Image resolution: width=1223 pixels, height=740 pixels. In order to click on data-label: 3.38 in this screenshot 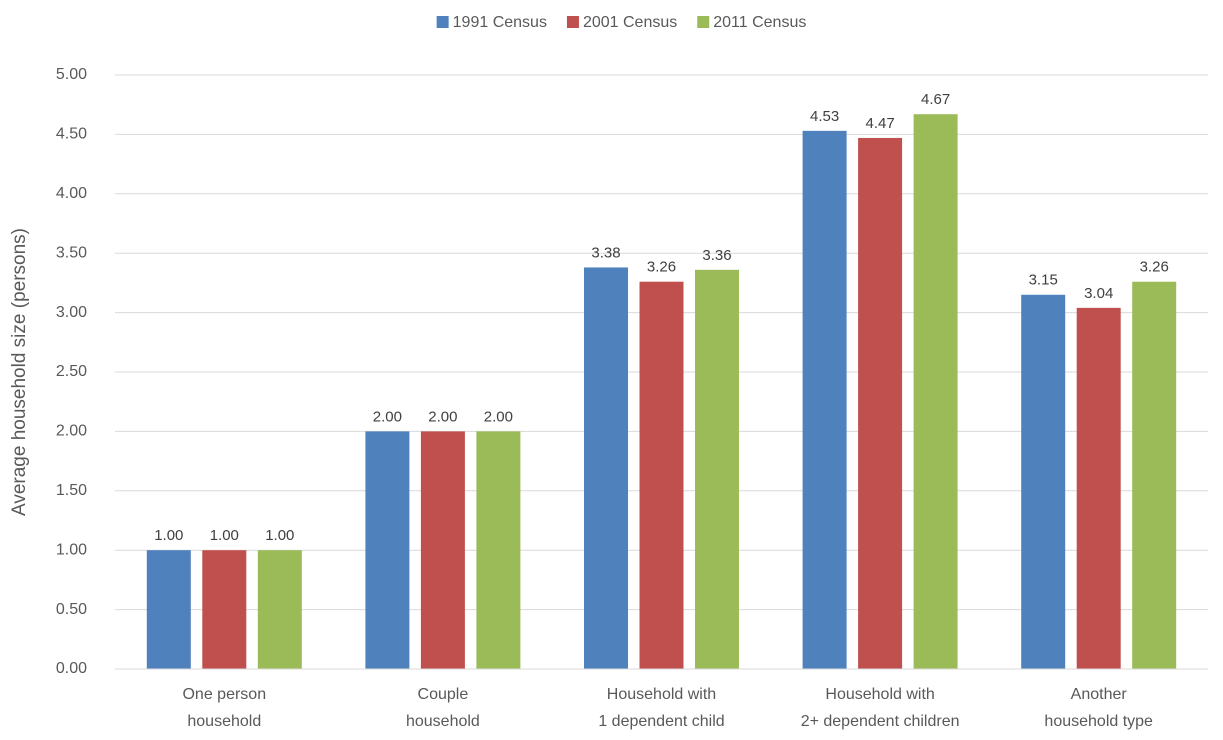, I will do `click(605, 252)`.